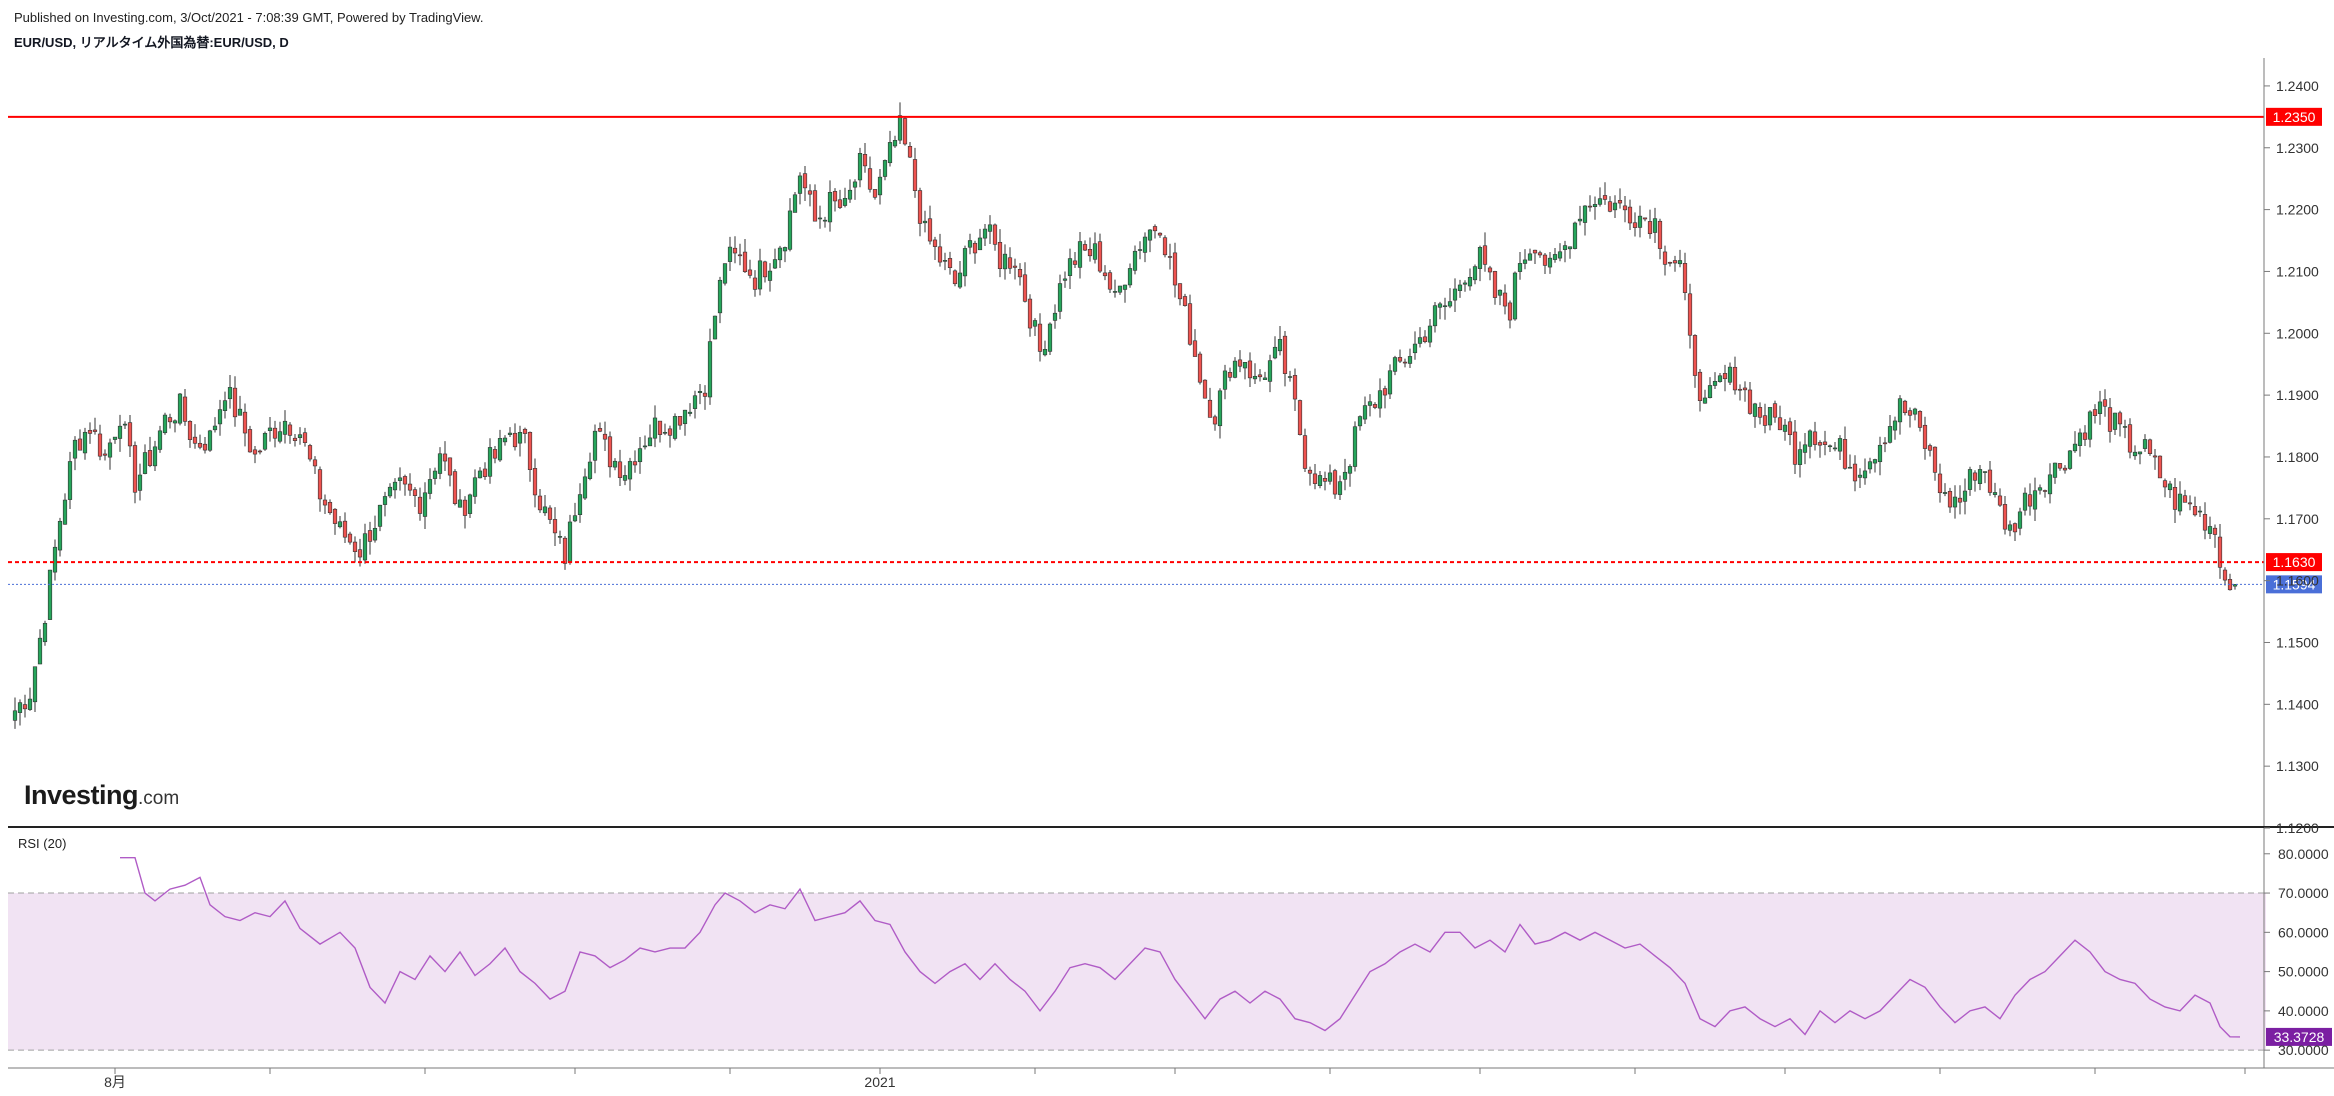  I want to click on level-tag-label: 1.2350, so click(2294, 117).